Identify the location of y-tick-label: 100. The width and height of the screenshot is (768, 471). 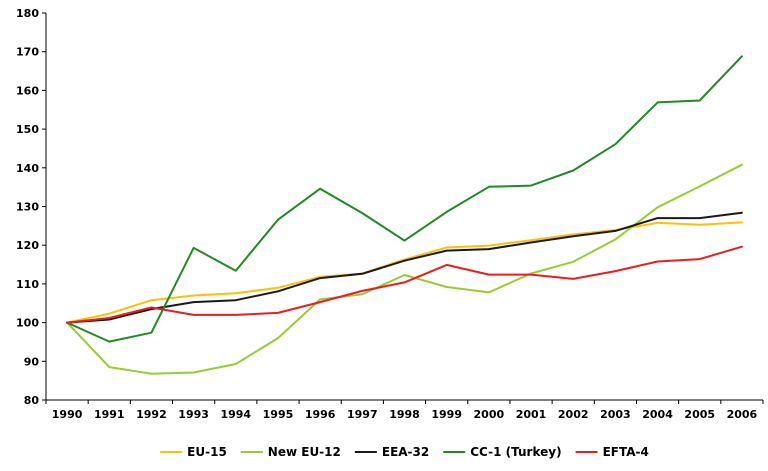
(27, 323).